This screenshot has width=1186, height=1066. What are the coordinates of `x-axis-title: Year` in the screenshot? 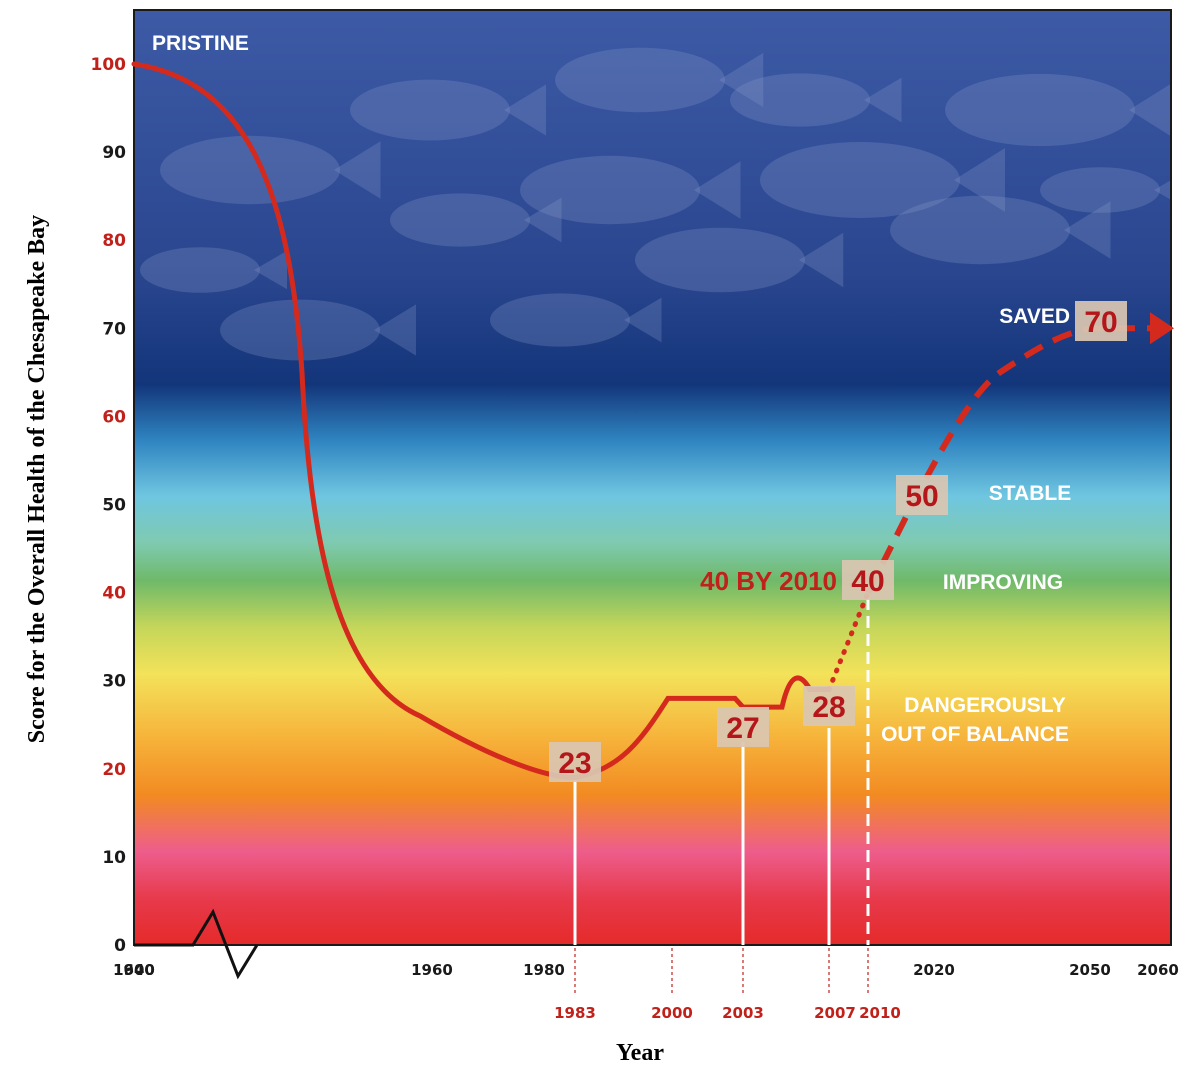 It's located at (640, 1053).